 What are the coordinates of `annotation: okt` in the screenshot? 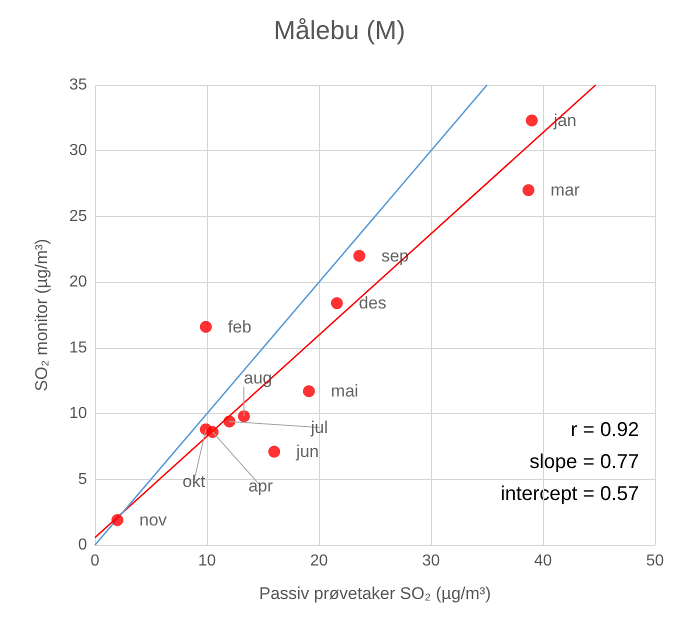 It's located at (194, 481).